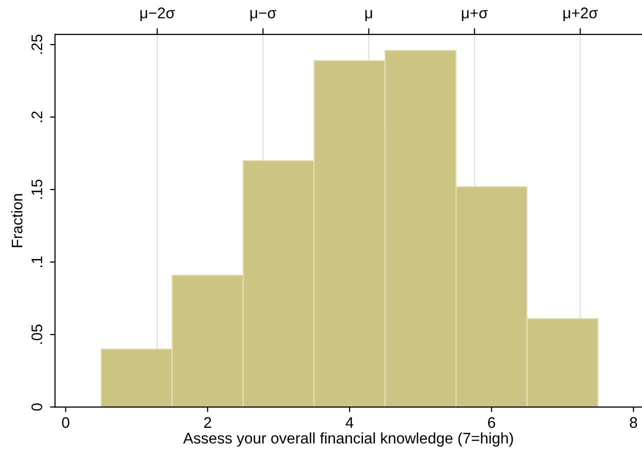 The image size is (642, 453). Describe the element at coordinates (37, 262) in the screenshot. I see `y-tick-label: .1` at that location.